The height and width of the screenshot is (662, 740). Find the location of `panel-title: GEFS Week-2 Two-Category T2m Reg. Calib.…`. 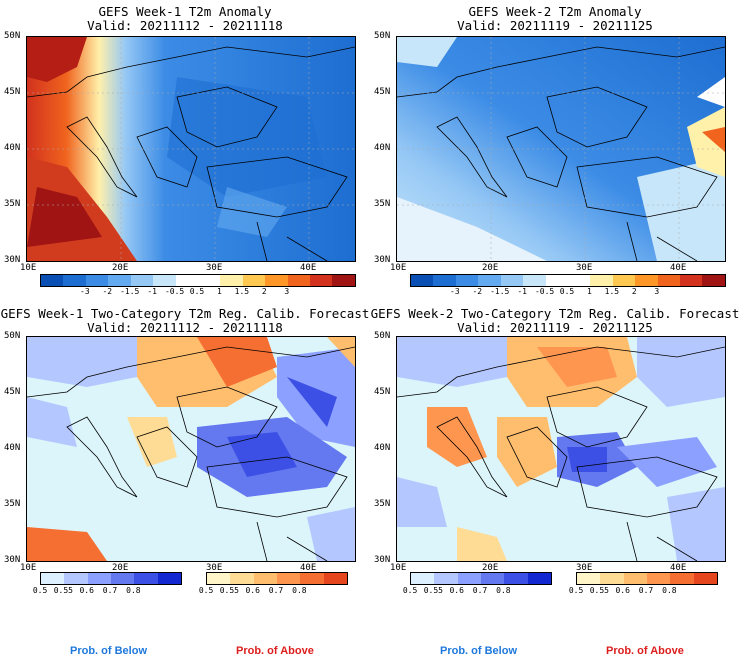

panel-title: GEFS Week-2 Two-Category T2m Reg. Calib.… is located at coordinates (555, 313).